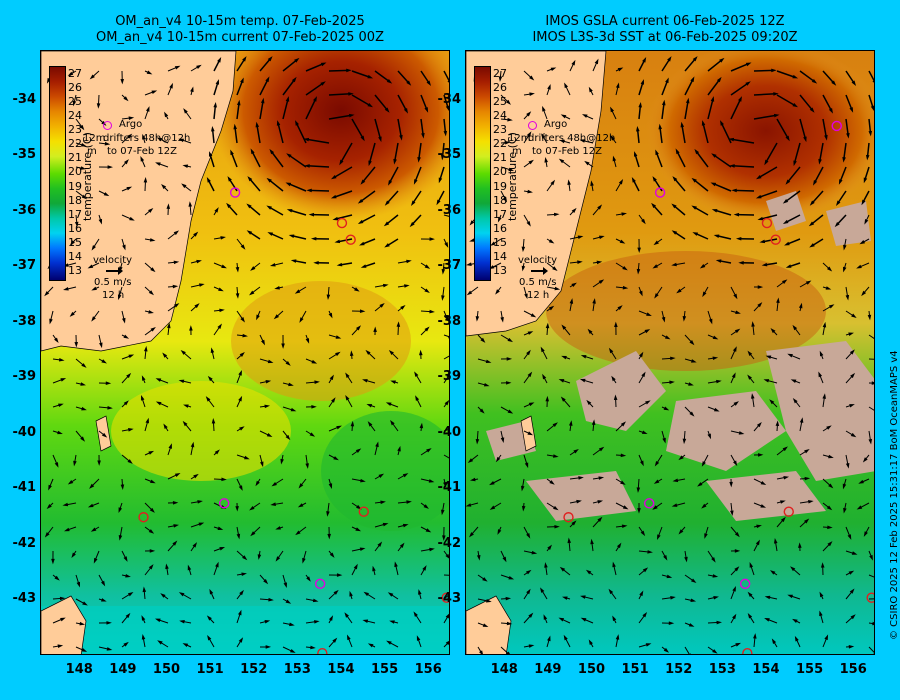 The image size is (900, 700). Describe the element at coordinates (500, 73) in the screenshot. I see `colorbar-tick-label: 27` at that location.